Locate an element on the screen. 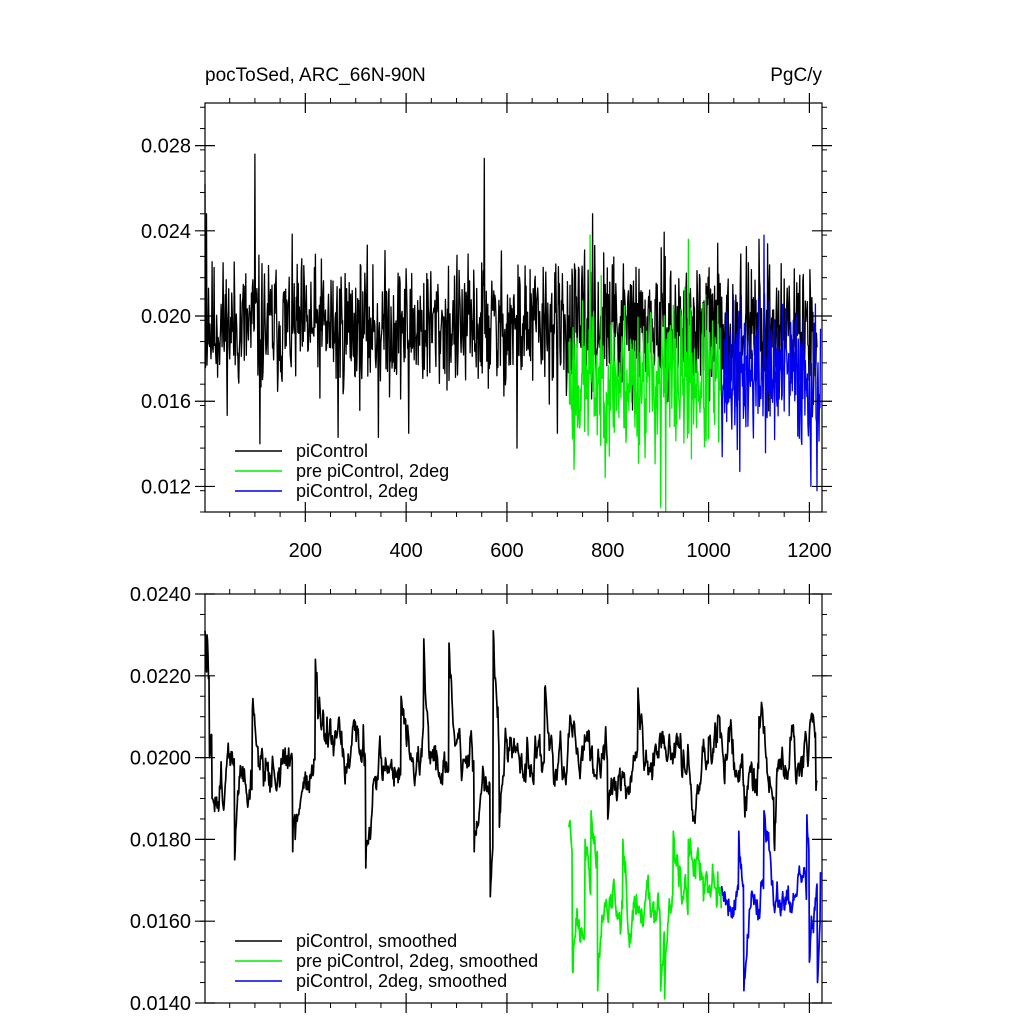  legend-label-piControl-2deg: piControl, 2deg is located at coordinates (357, 491).